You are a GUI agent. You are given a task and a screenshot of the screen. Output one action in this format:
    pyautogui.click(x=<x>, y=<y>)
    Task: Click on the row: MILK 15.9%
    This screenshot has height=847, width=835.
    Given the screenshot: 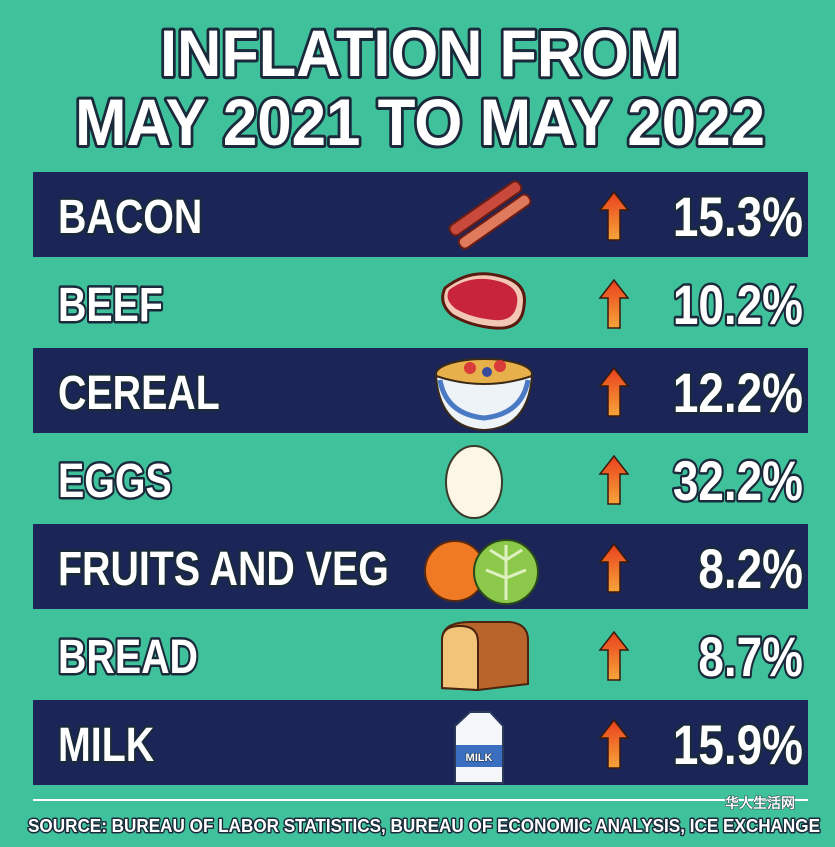 What is the action you would take?
    pyautogui.click(x=420, y=742)
    